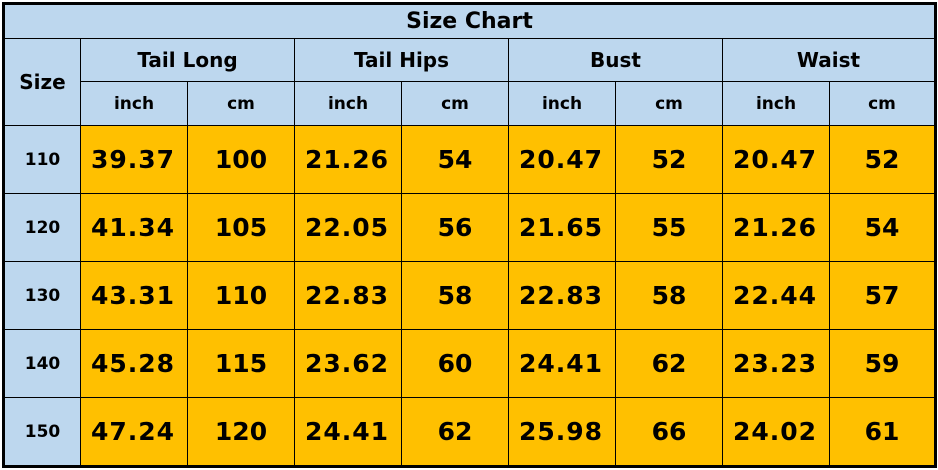  Describe the element at coordinates (669, 227) in the screenshot. I see `cm-value-cell: 55` at that location.